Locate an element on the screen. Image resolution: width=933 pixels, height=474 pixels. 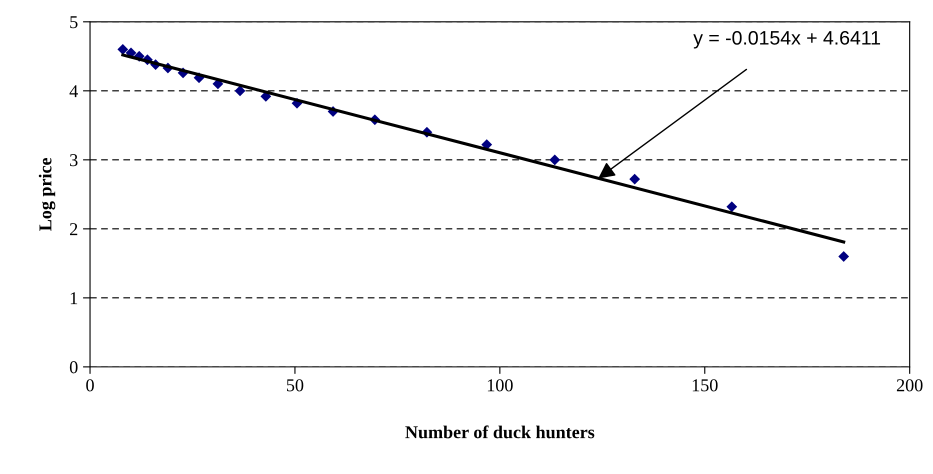
y-axis-title: Log price is located at coordinates (47, 194).